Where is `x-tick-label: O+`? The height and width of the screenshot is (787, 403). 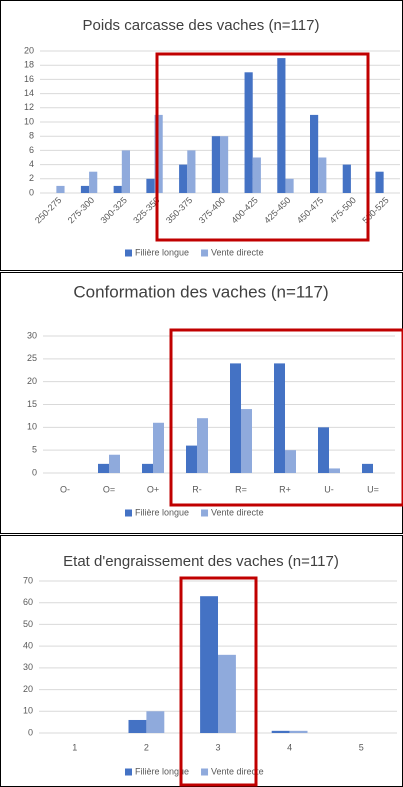 x-tick-label: O+ is located at coordinates (153, 489).